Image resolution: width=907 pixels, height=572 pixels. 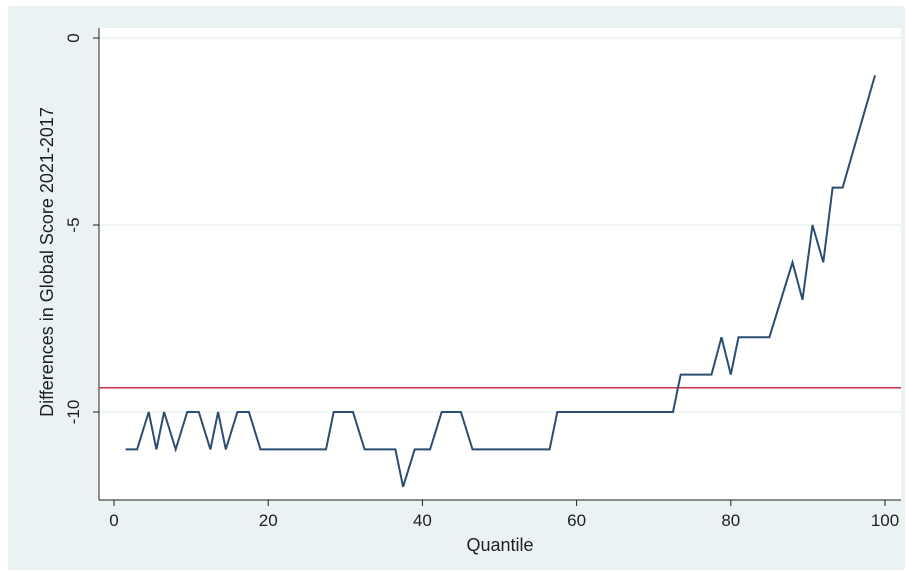 What do you see at coordinates (113, 520) in the screenshot?
I see `x-tick-label: 0` at bounding box center [113, 520].